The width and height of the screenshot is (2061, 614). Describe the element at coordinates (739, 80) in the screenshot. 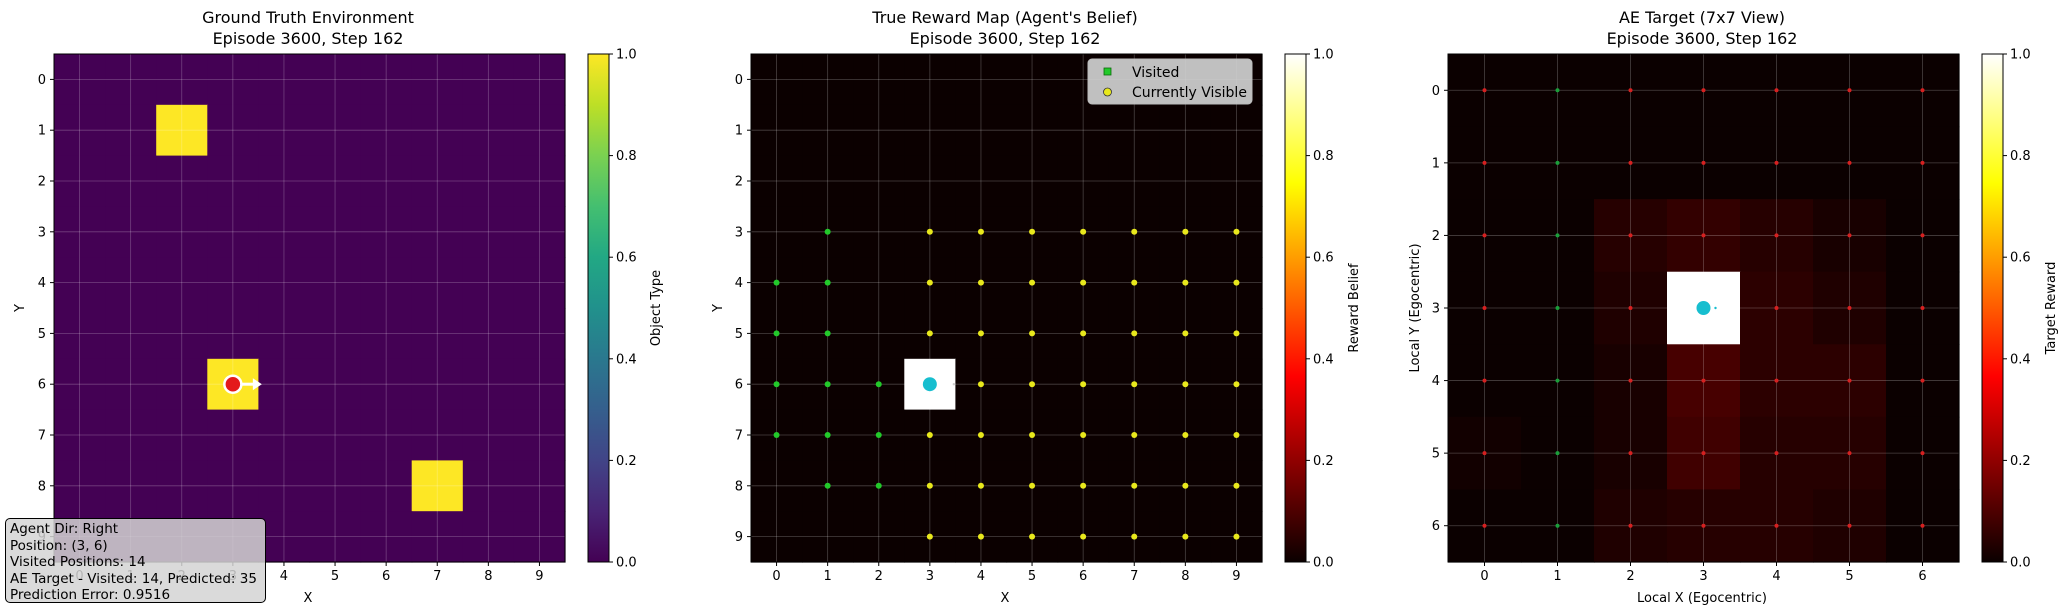

I see `y-tick-label: 0` at that location.